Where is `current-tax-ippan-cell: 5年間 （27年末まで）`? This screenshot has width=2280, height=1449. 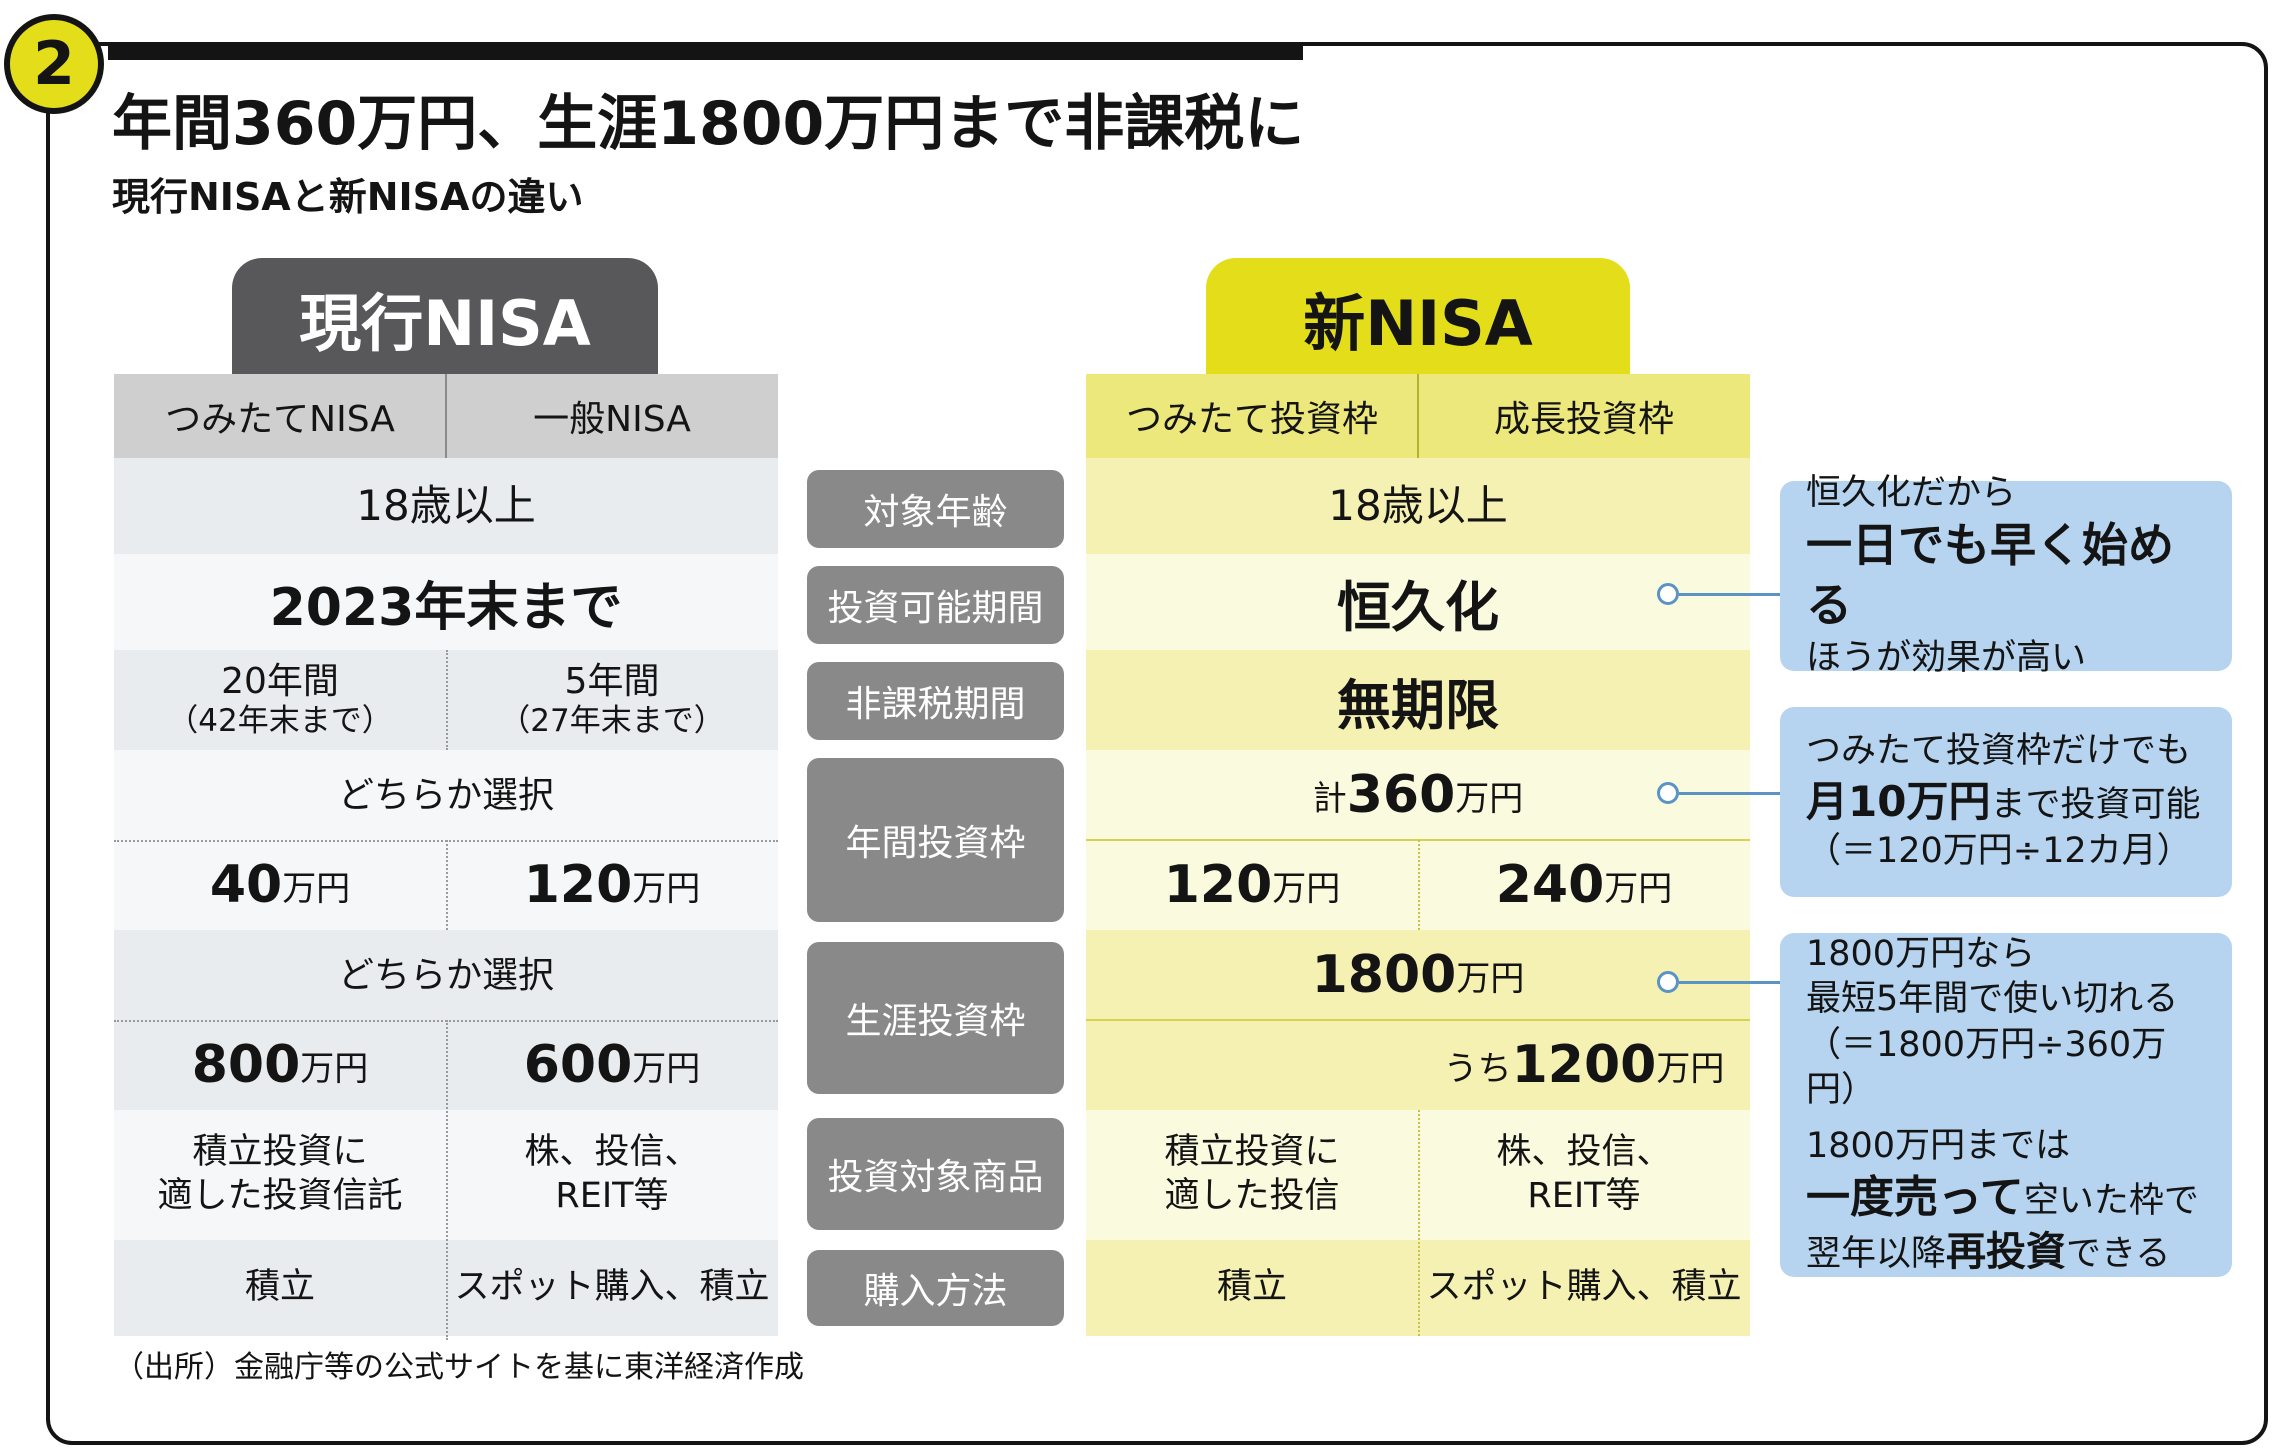
current-tax-ippan-cell: 5年間 （27年末まで） is located at coordinates (612, 700).